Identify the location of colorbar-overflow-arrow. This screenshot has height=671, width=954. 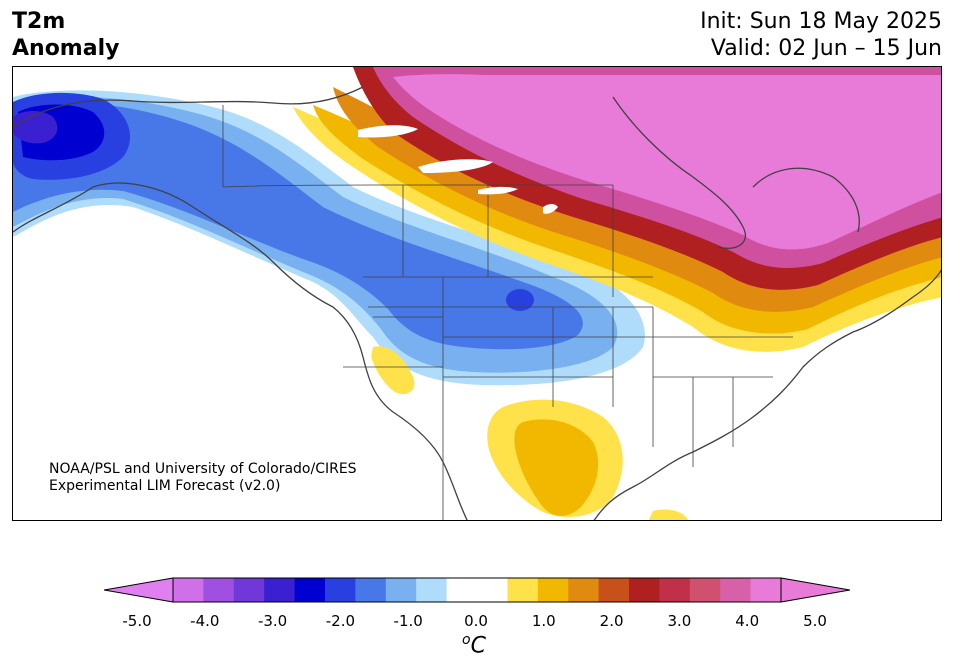
(815, 590).